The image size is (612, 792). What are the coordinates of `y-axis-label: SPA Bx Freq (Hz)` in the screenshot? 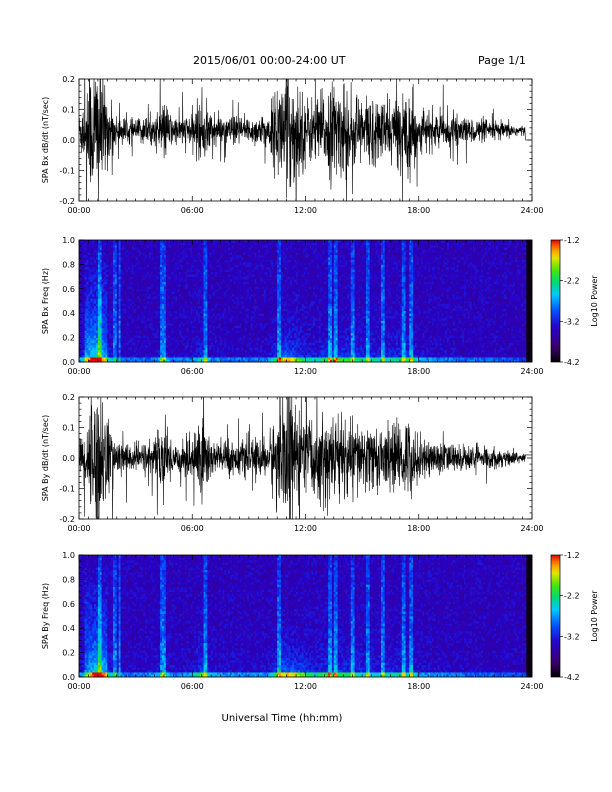 It's located at (45, 301).